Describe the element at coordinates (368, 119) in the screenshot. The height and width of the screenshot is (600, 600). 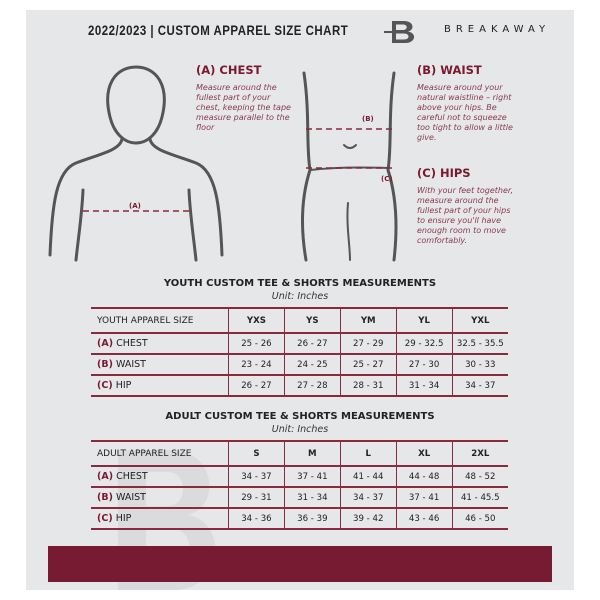
I see `marker-b: (B)` at that location.